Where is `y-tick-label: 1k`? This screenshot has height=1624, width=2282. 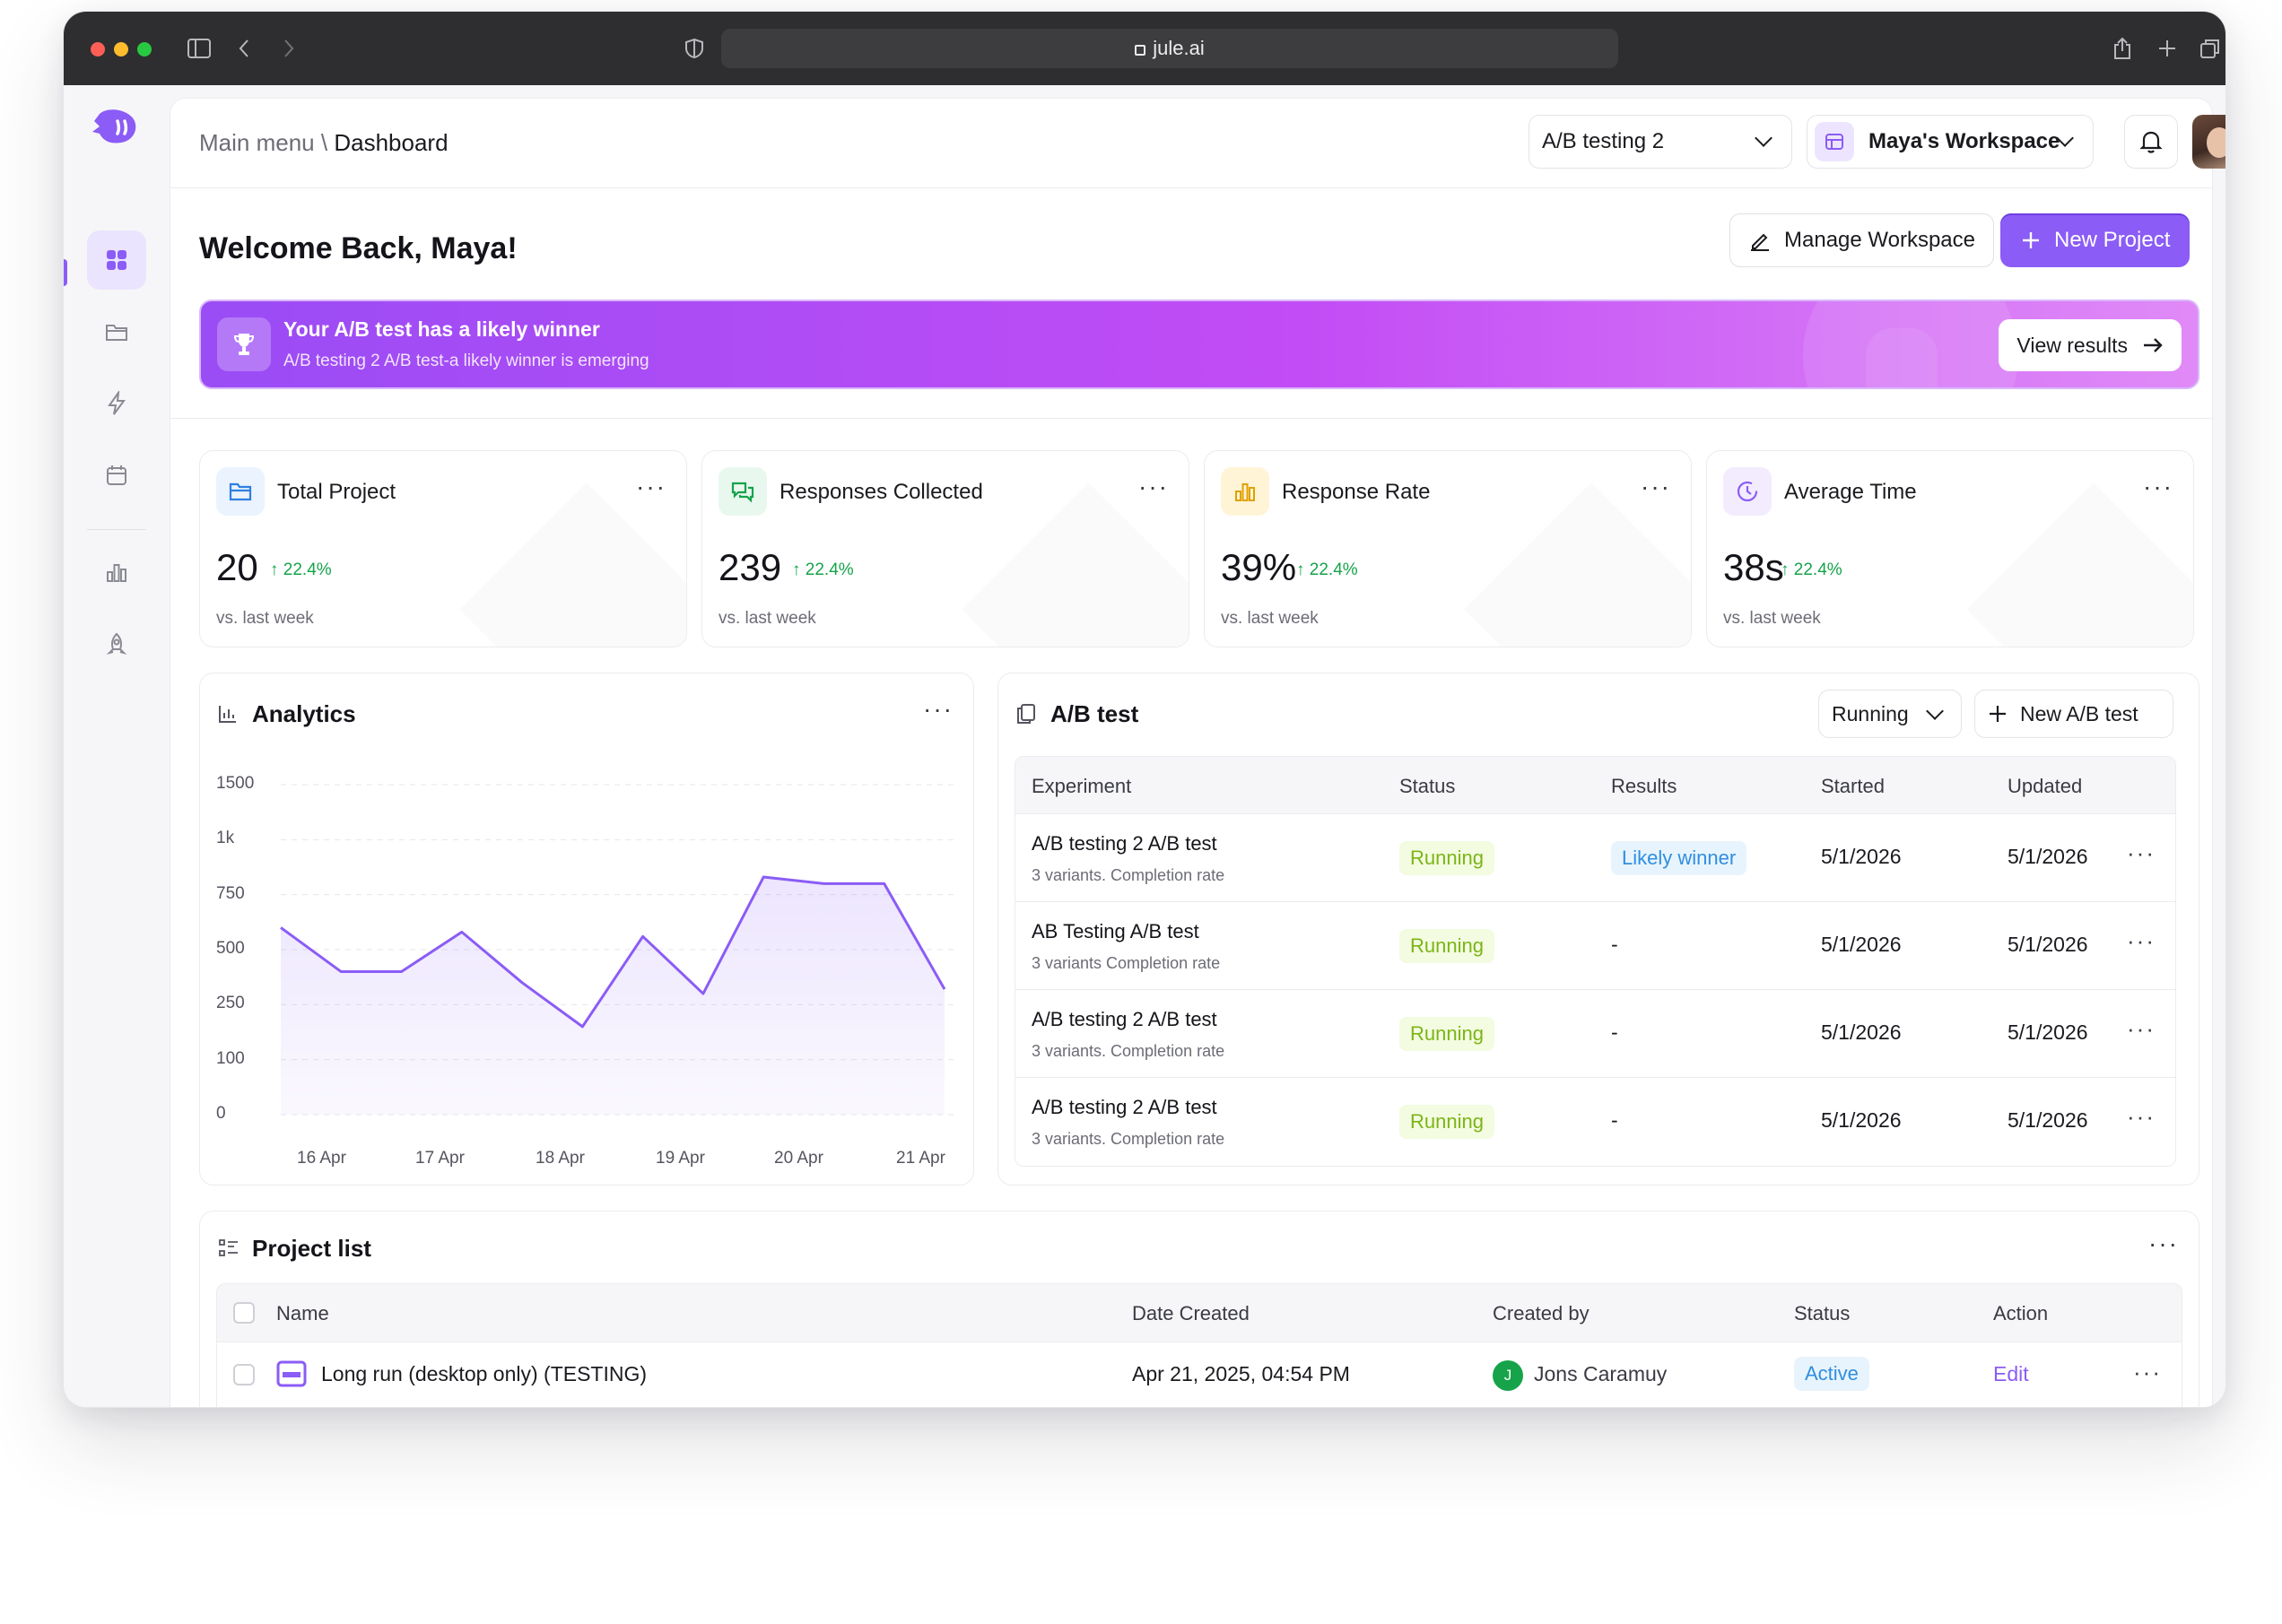
y-tick-label: 1k is located at coordinates (225, 838).